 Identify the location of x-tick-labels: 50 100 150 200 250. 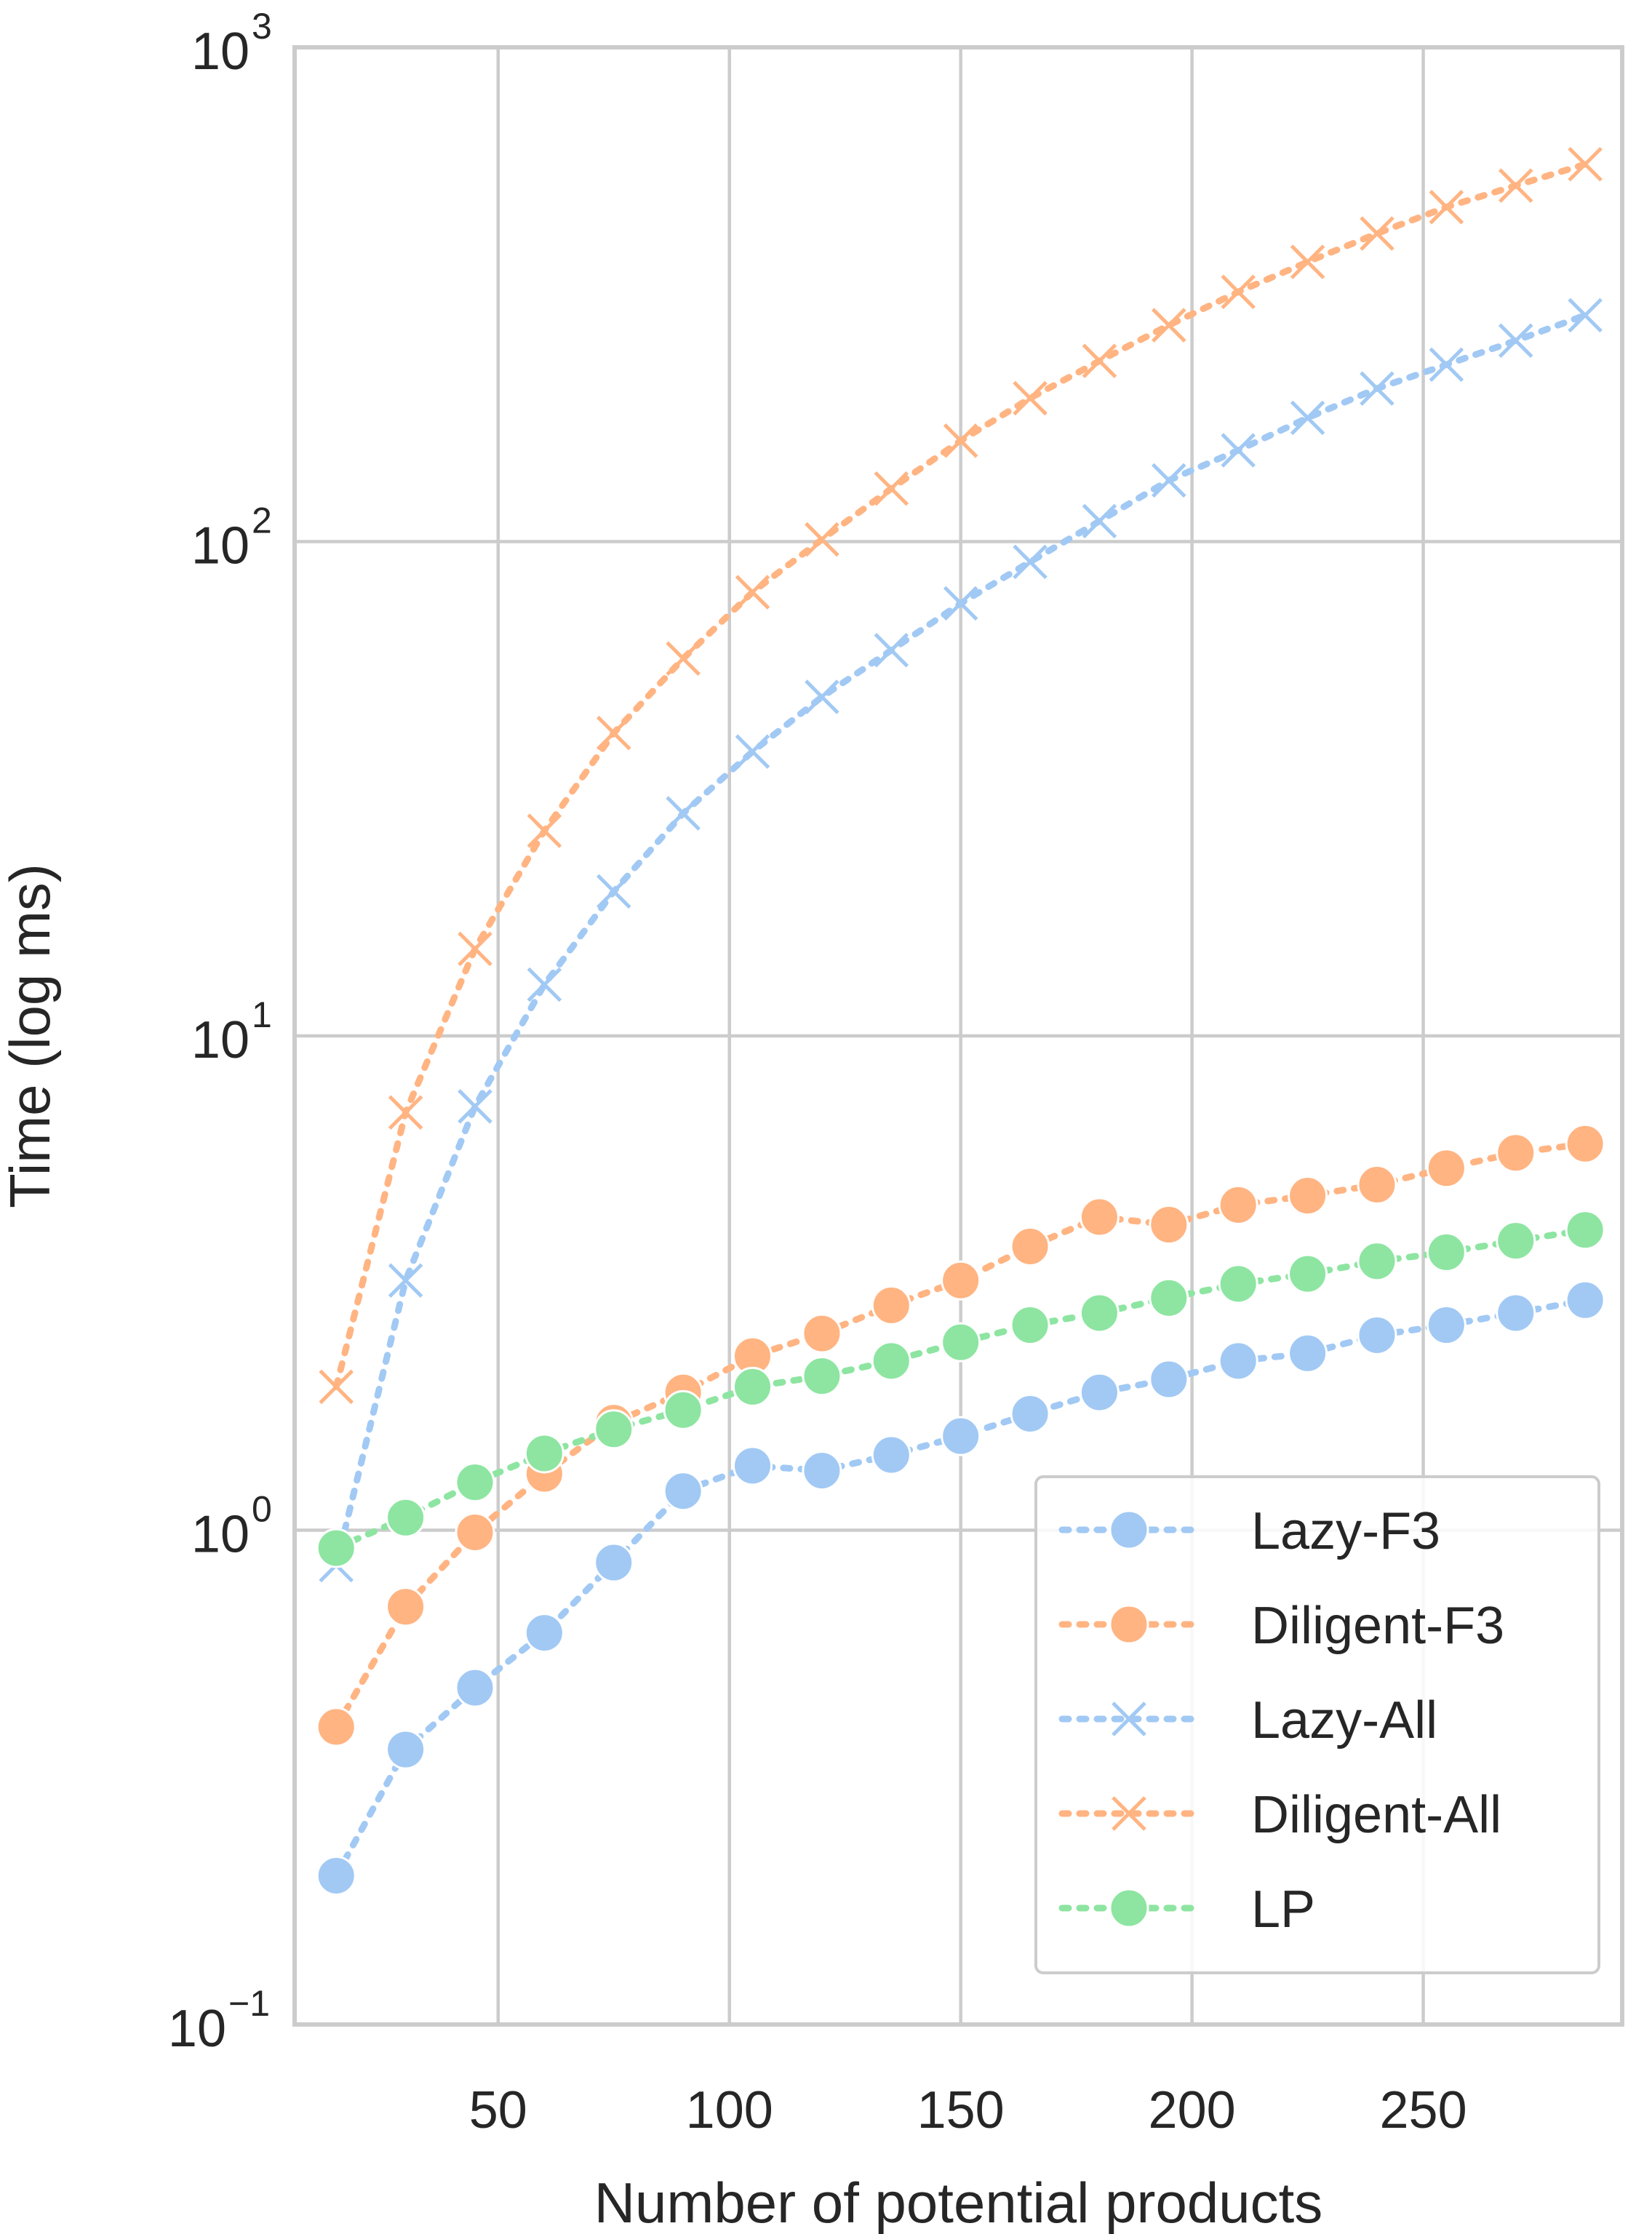
(968, 2110).